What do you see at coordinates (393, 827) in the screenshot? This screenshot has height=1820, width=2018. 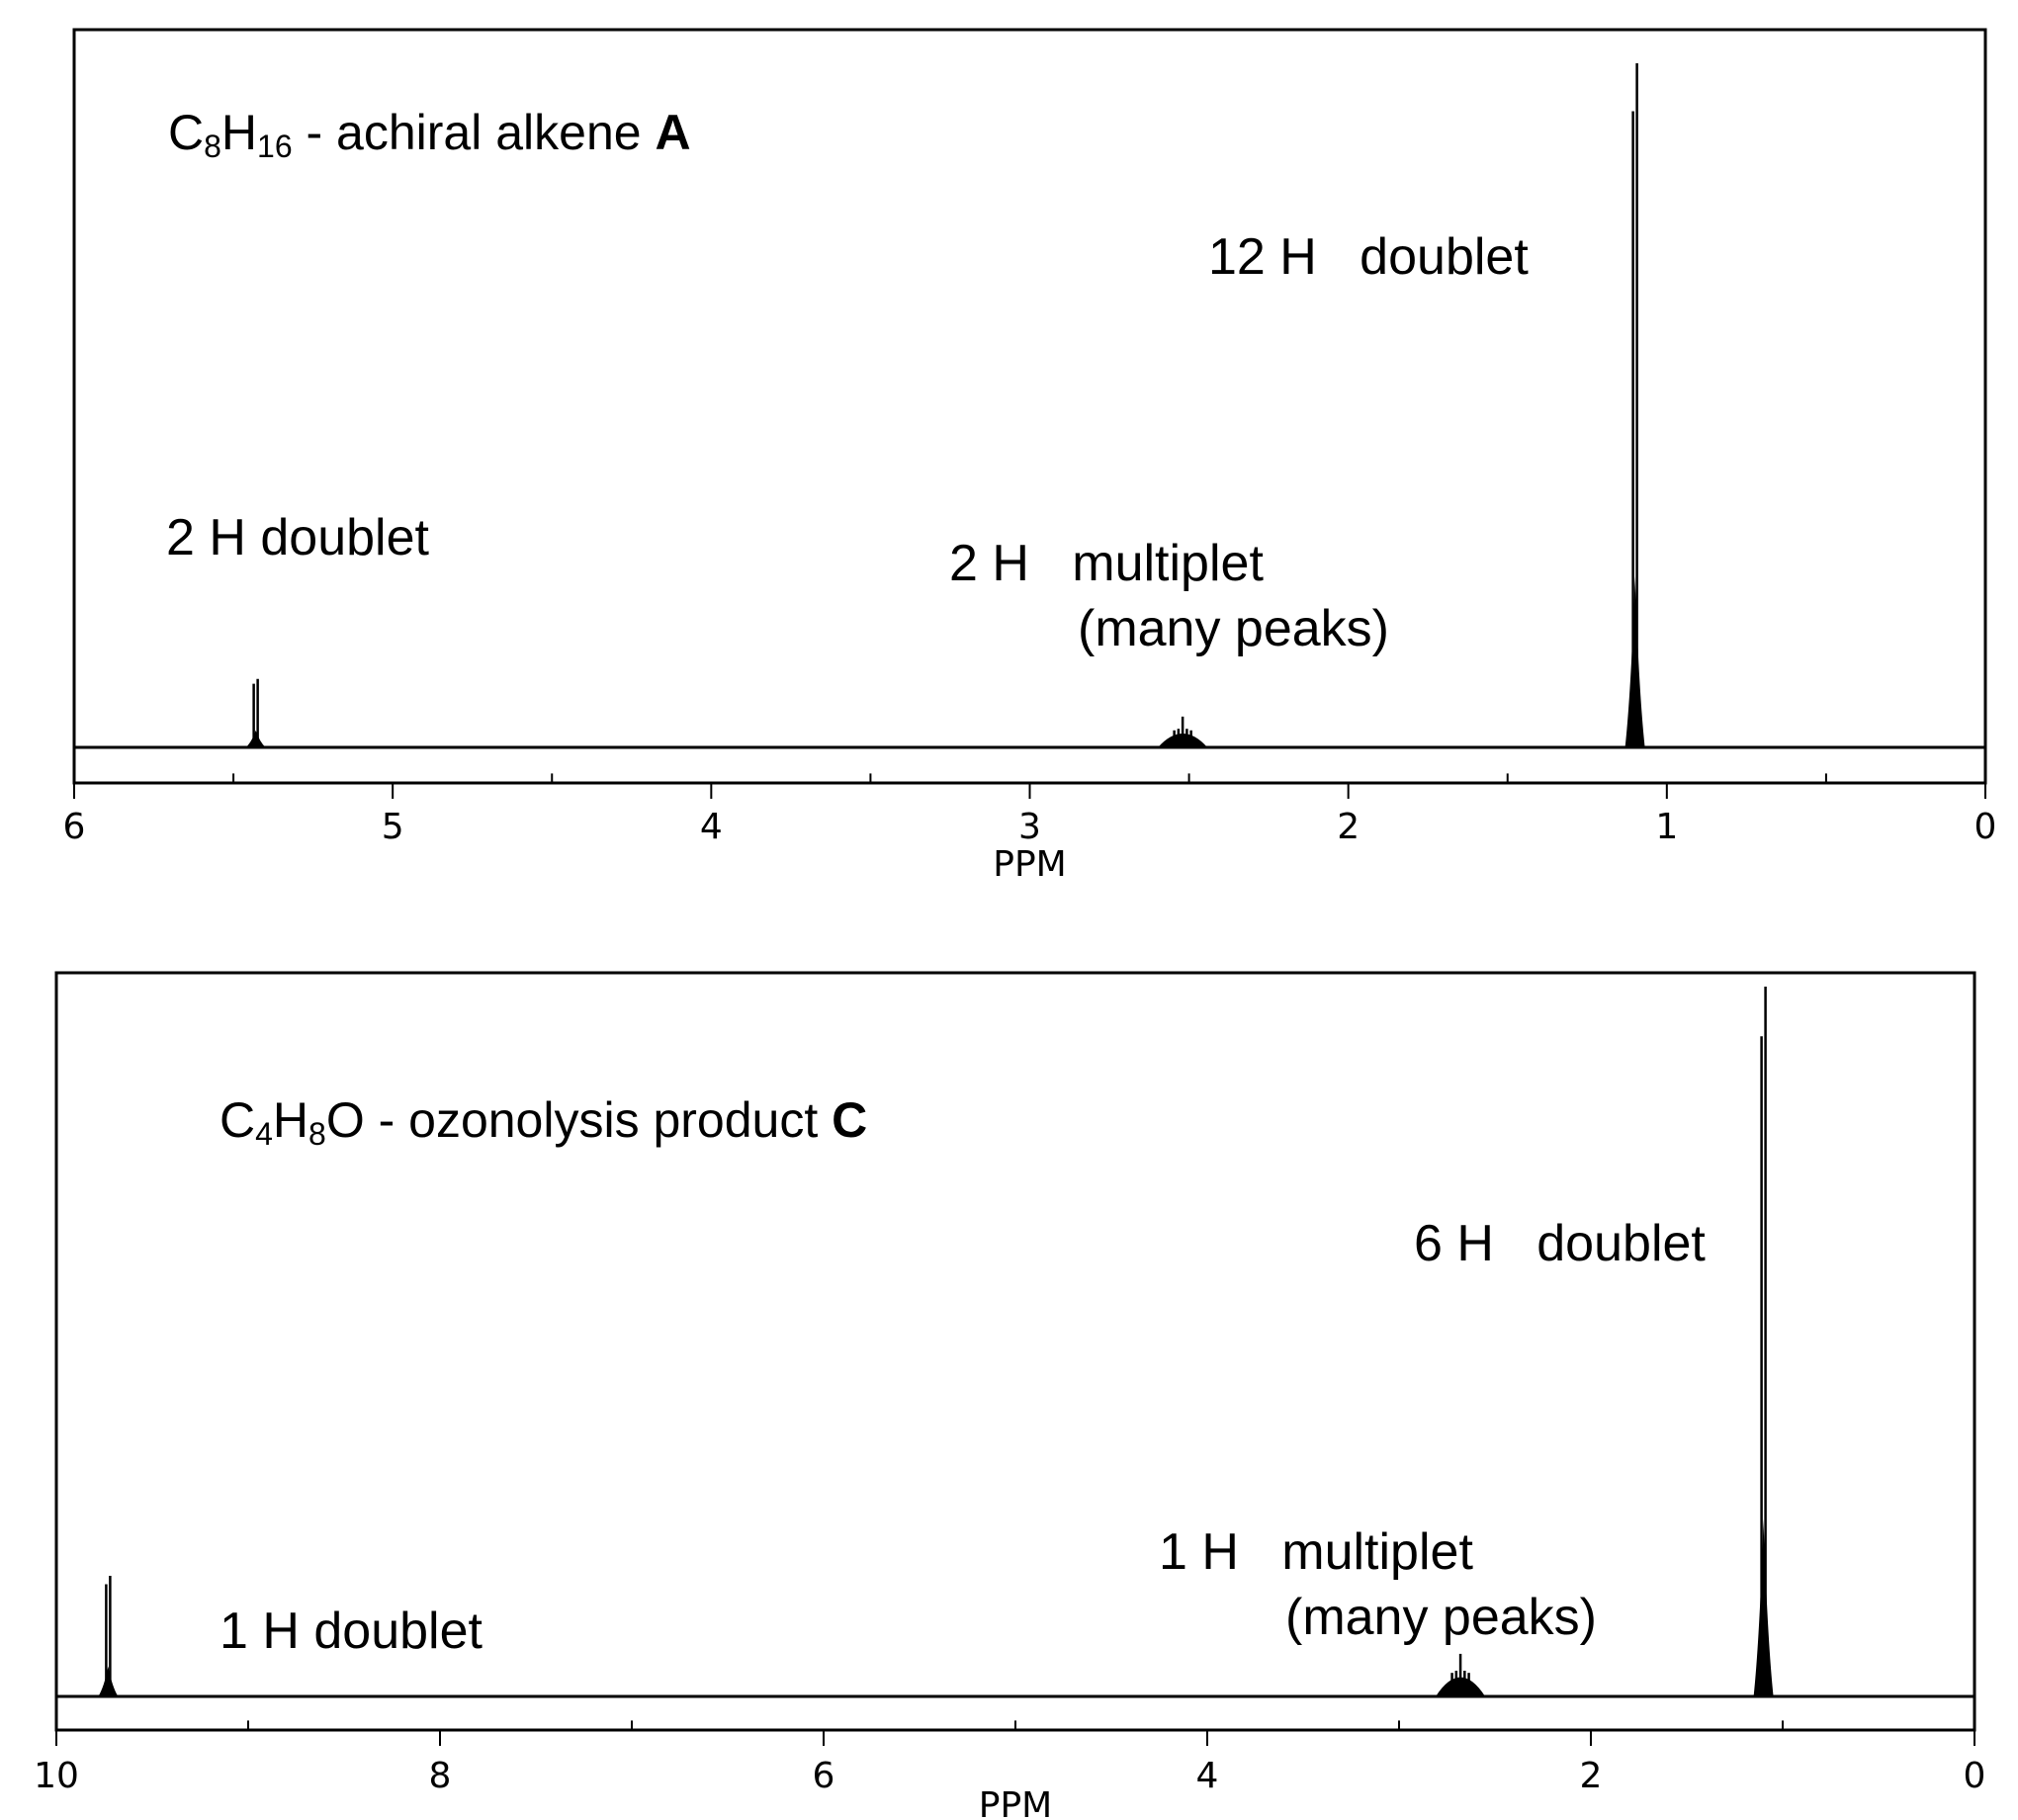 I see `x-tick-label: 5` at bounding box center [393, 827].